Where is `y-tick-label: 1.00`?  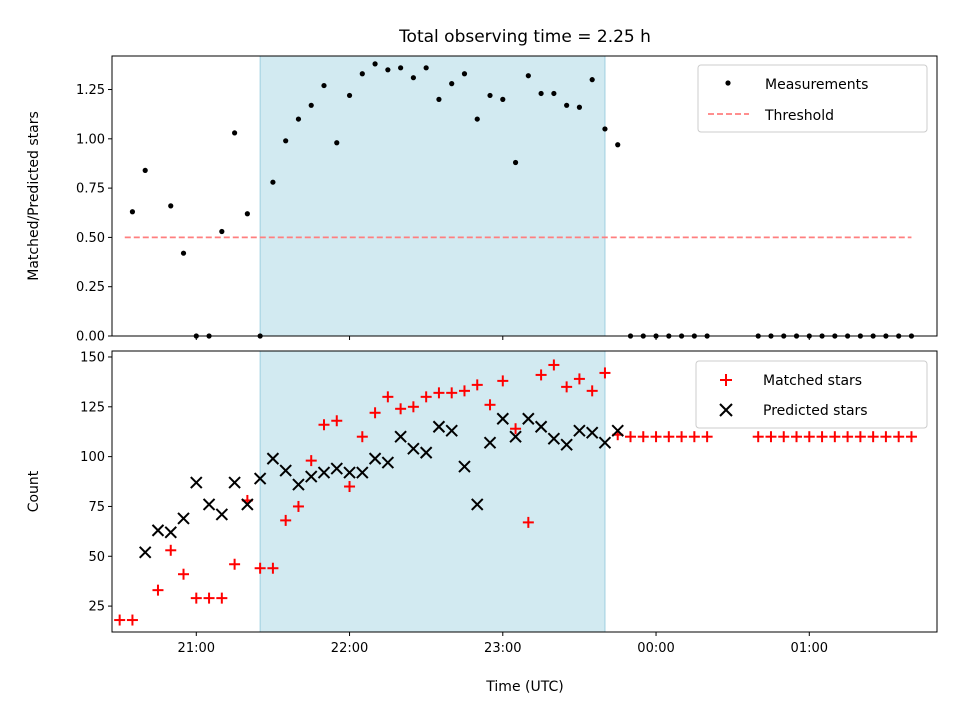 y-tick-label: 1.00 is located at coordinates (90, 139).